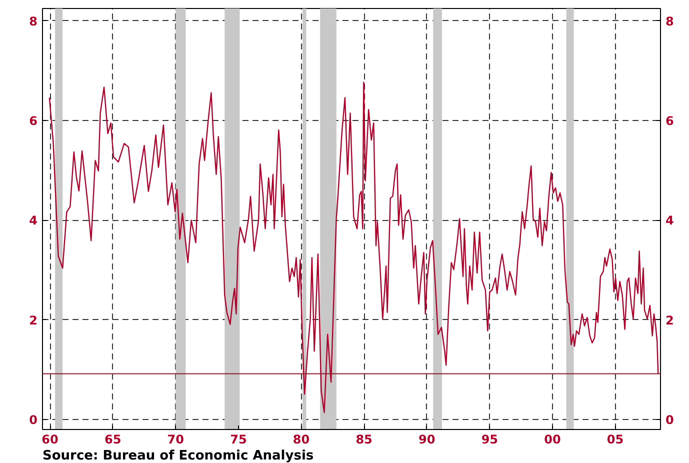  Describe the element at coordinates (33, 420) in the screenshot. I see `y-tick-label: 0` at that location.